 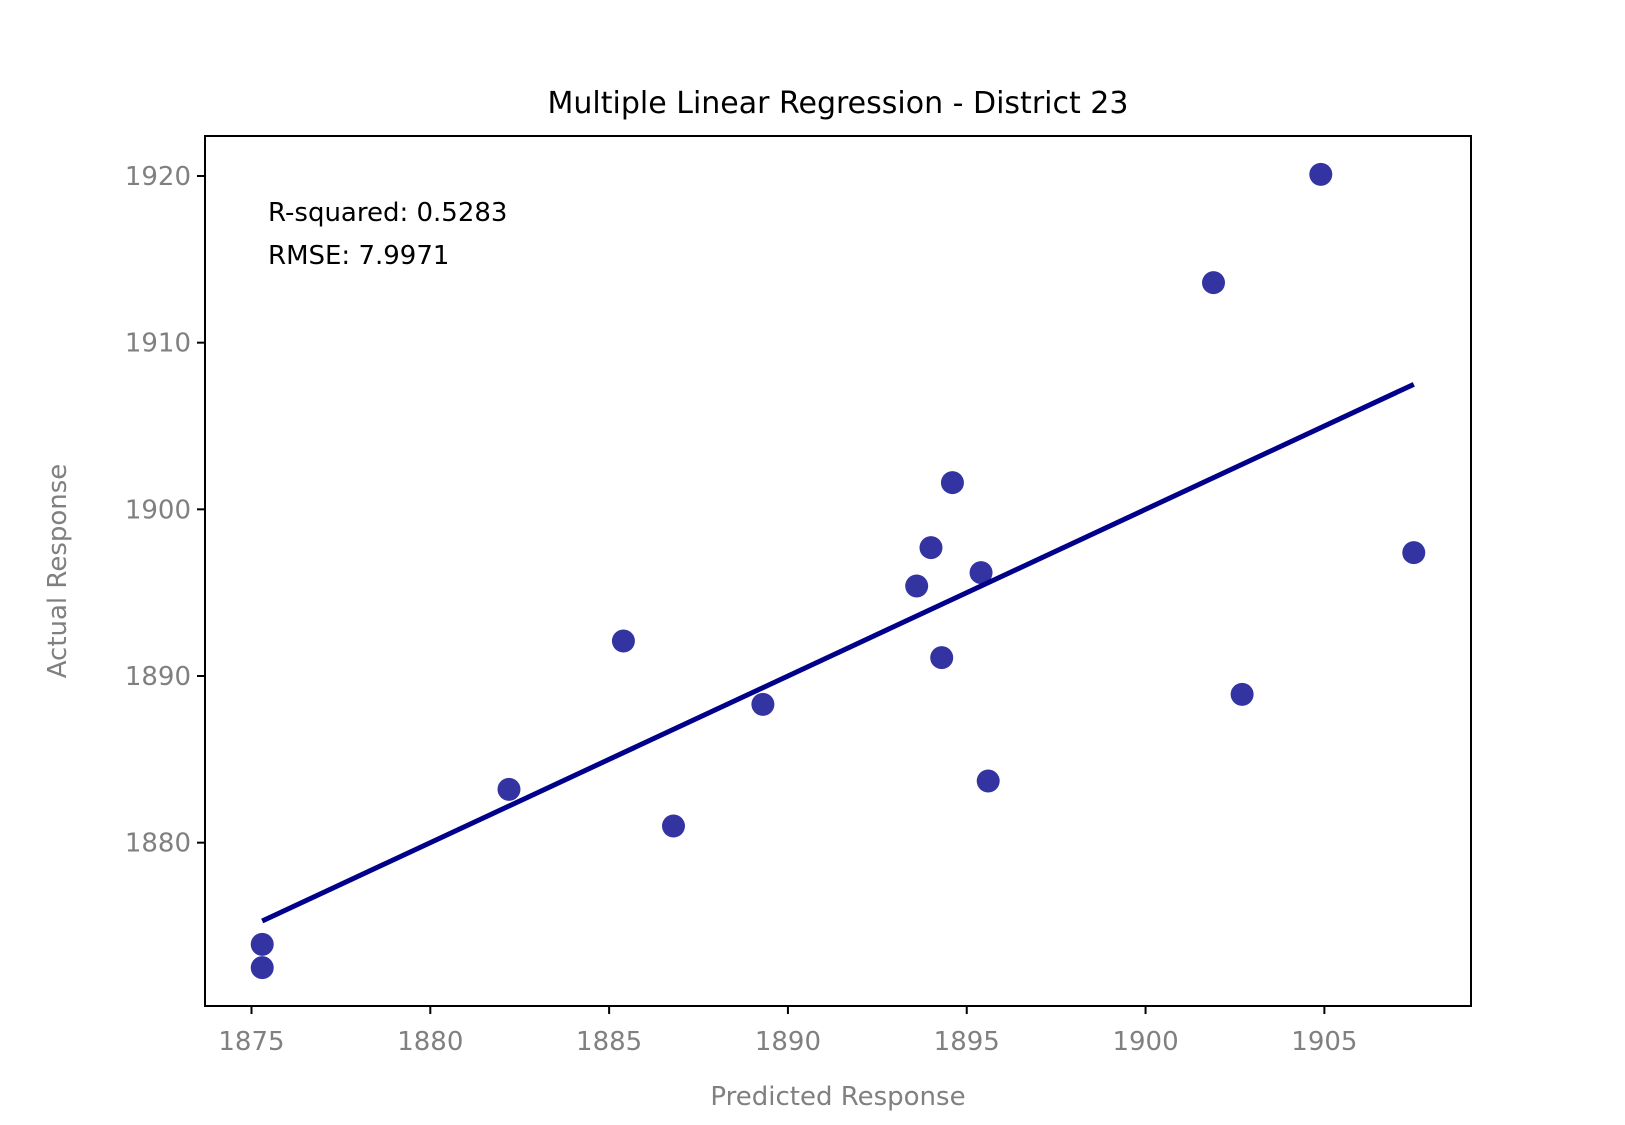 What do you see at coordinates (251, 1042) in the screenshot?
I see `x-tick-label: 1875` at bounding box center [251, 1042].